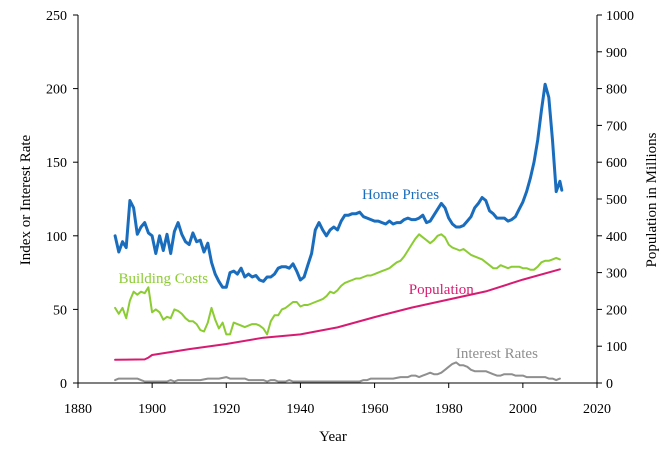 This screenshot has width=666, height=468. What do you see at coordinates (400, 195) in the screenshot?
I see `home-prices-label: Home Prices` at bounding box center [400, 195].